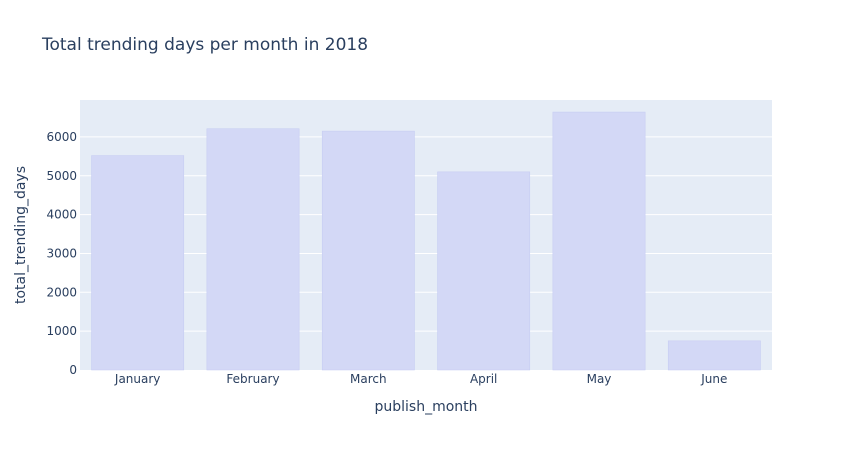 Image resolution: width=852 pixels, height=450 pixels. What do you see at coordinates (483, 379) in the screenshot?
I see `x-tick-label: April` at bounding box center [483, 379].